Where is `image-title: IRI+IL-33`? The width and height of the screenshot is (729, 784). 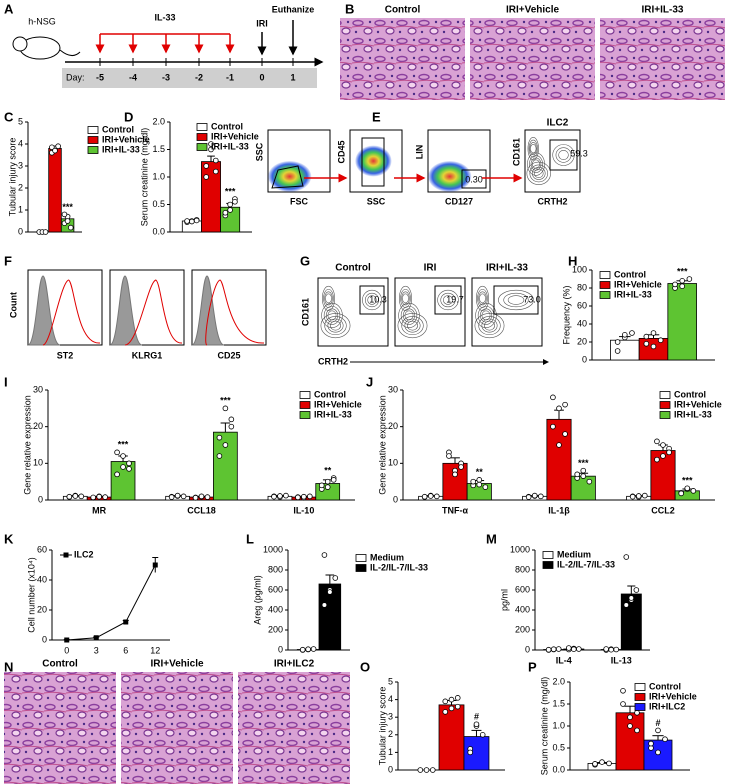 image-title: IRI+IL-33 is located at coordinates (663, 10).